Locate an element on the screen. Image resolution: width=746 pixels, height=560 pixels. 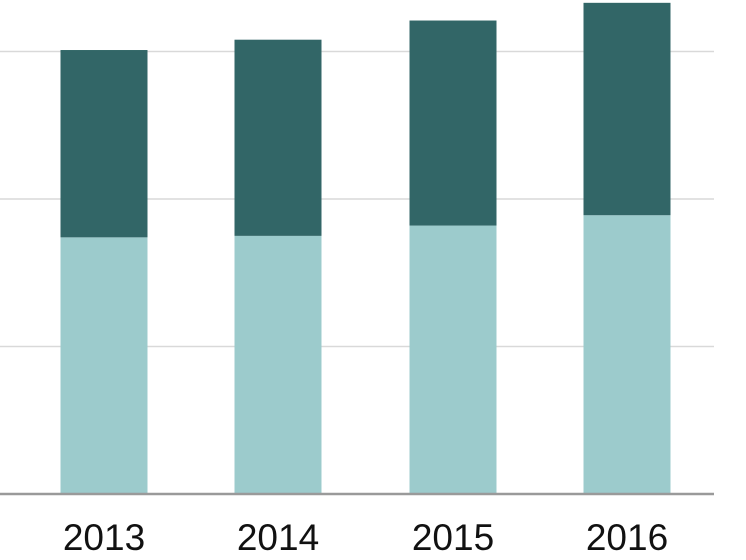
x-tick-label-2015: 2015 is located at coordinates (453, 537).